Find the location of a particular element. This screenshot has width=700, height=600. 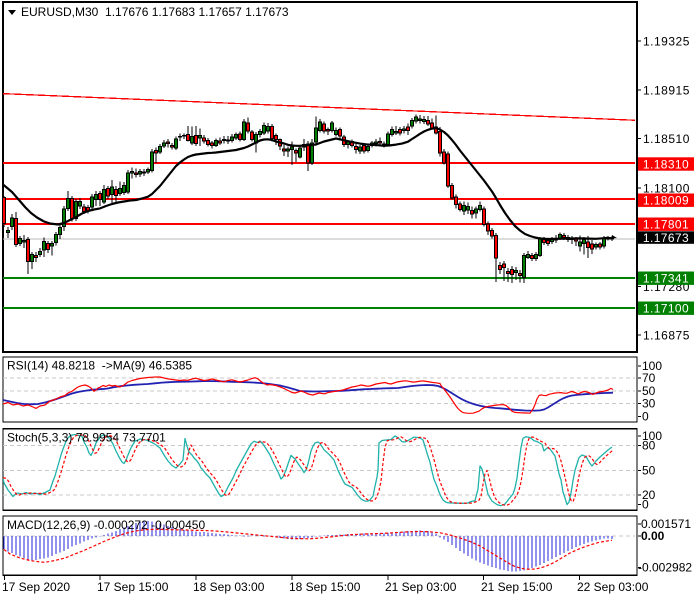

svg-text: 1.18310 is located at coordinates (666, 164).